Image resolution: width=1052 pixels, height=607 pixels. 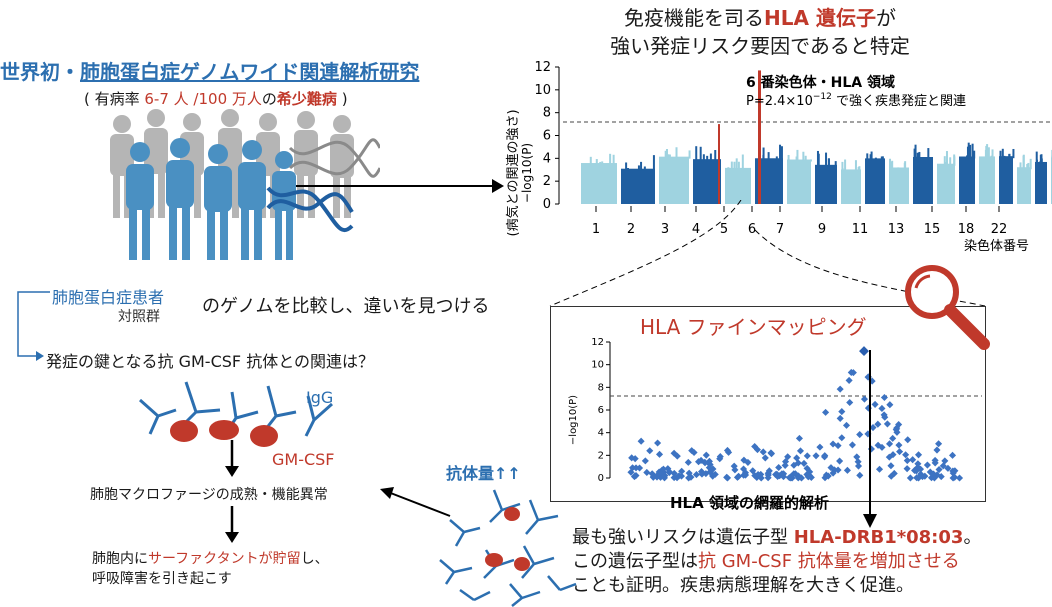 I want to click on key-question: 発症の鍵となる抗 GM-CSF 抗体との関連は？, so click(x=210, y=361).